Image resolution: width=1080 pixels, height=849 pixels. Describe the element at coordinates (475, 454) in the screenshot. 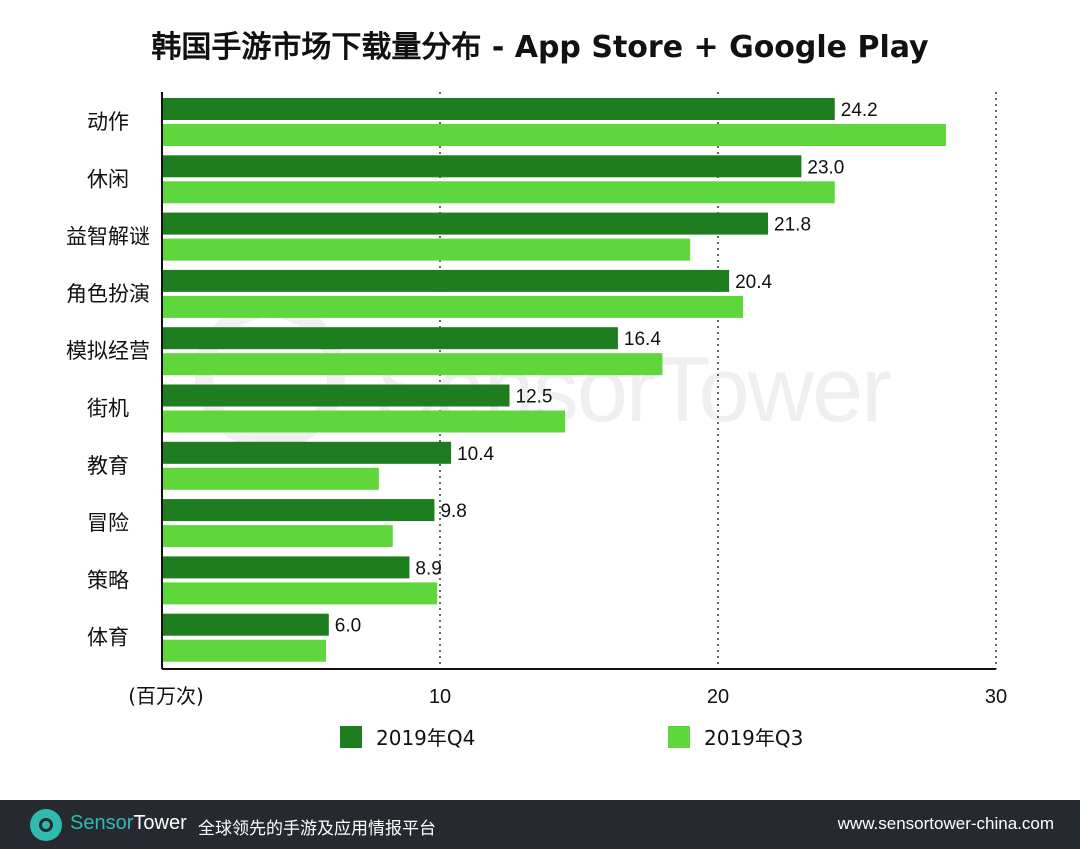

I see `data-label: 10.4` at that location.